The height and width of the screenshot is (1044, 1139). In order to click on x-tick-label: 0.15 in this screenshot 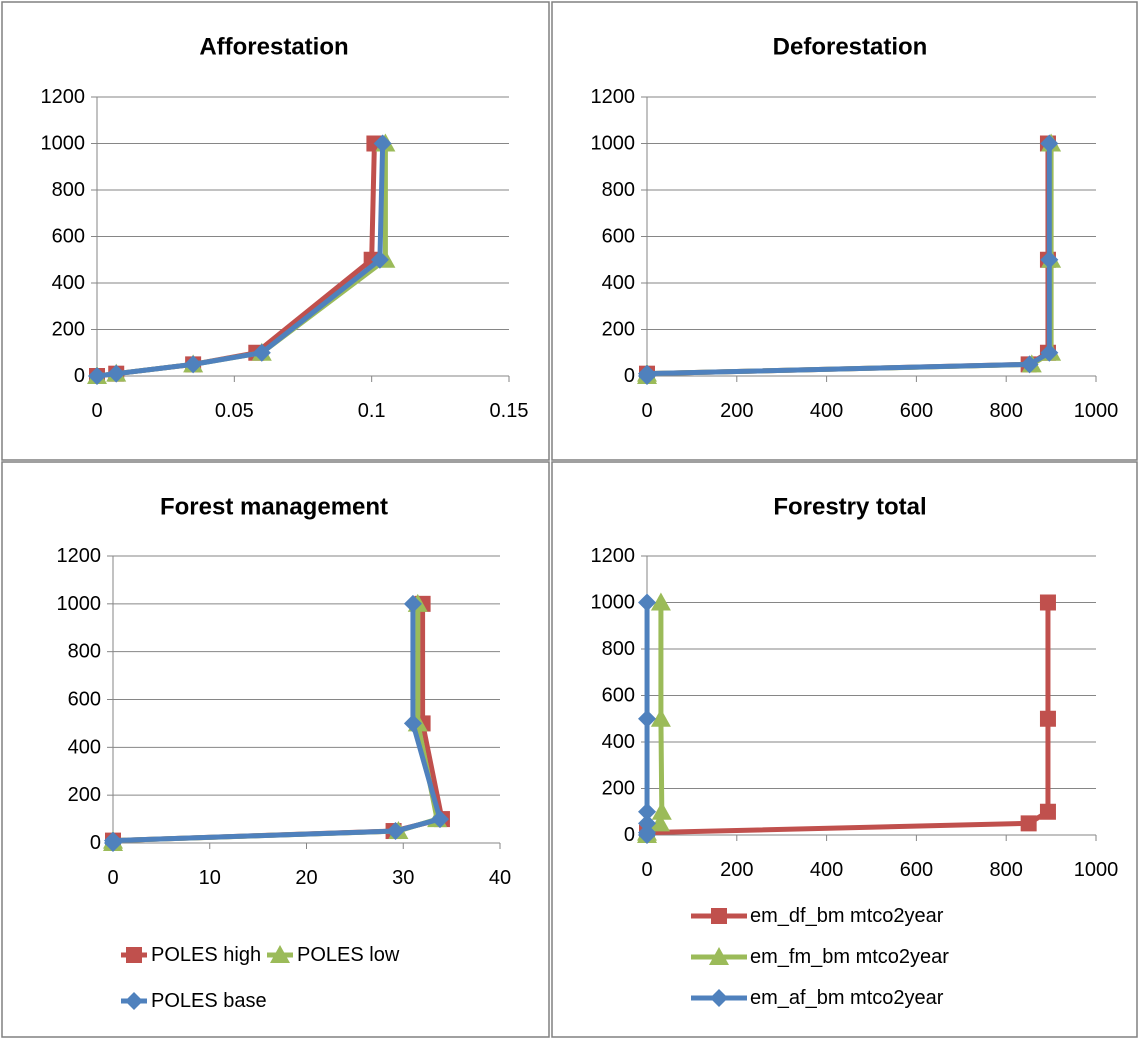, I will do `click(509, 411)`.